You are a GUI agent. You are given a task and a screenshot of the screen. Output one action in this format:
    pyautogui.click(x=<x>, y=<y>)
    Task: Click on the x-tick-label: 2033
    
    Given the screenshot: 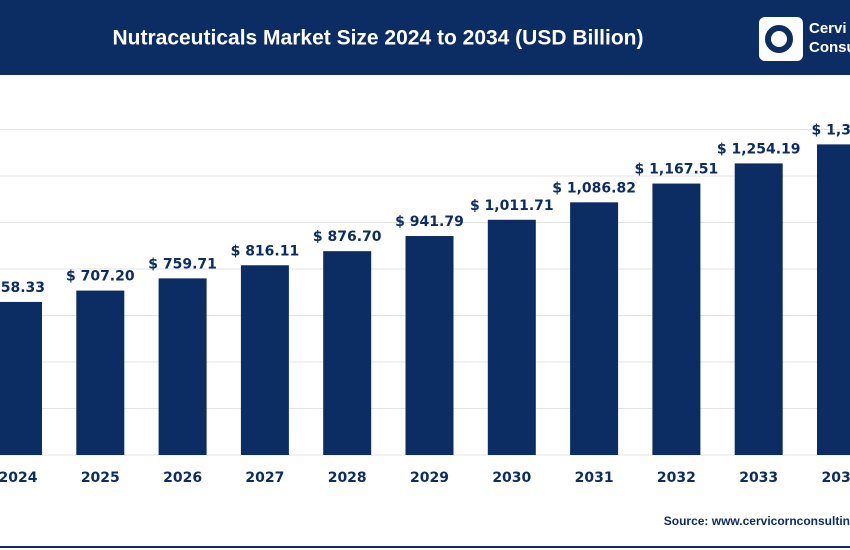 What is the action you would take?
    pyautogui.click(x=758, y=478)
    